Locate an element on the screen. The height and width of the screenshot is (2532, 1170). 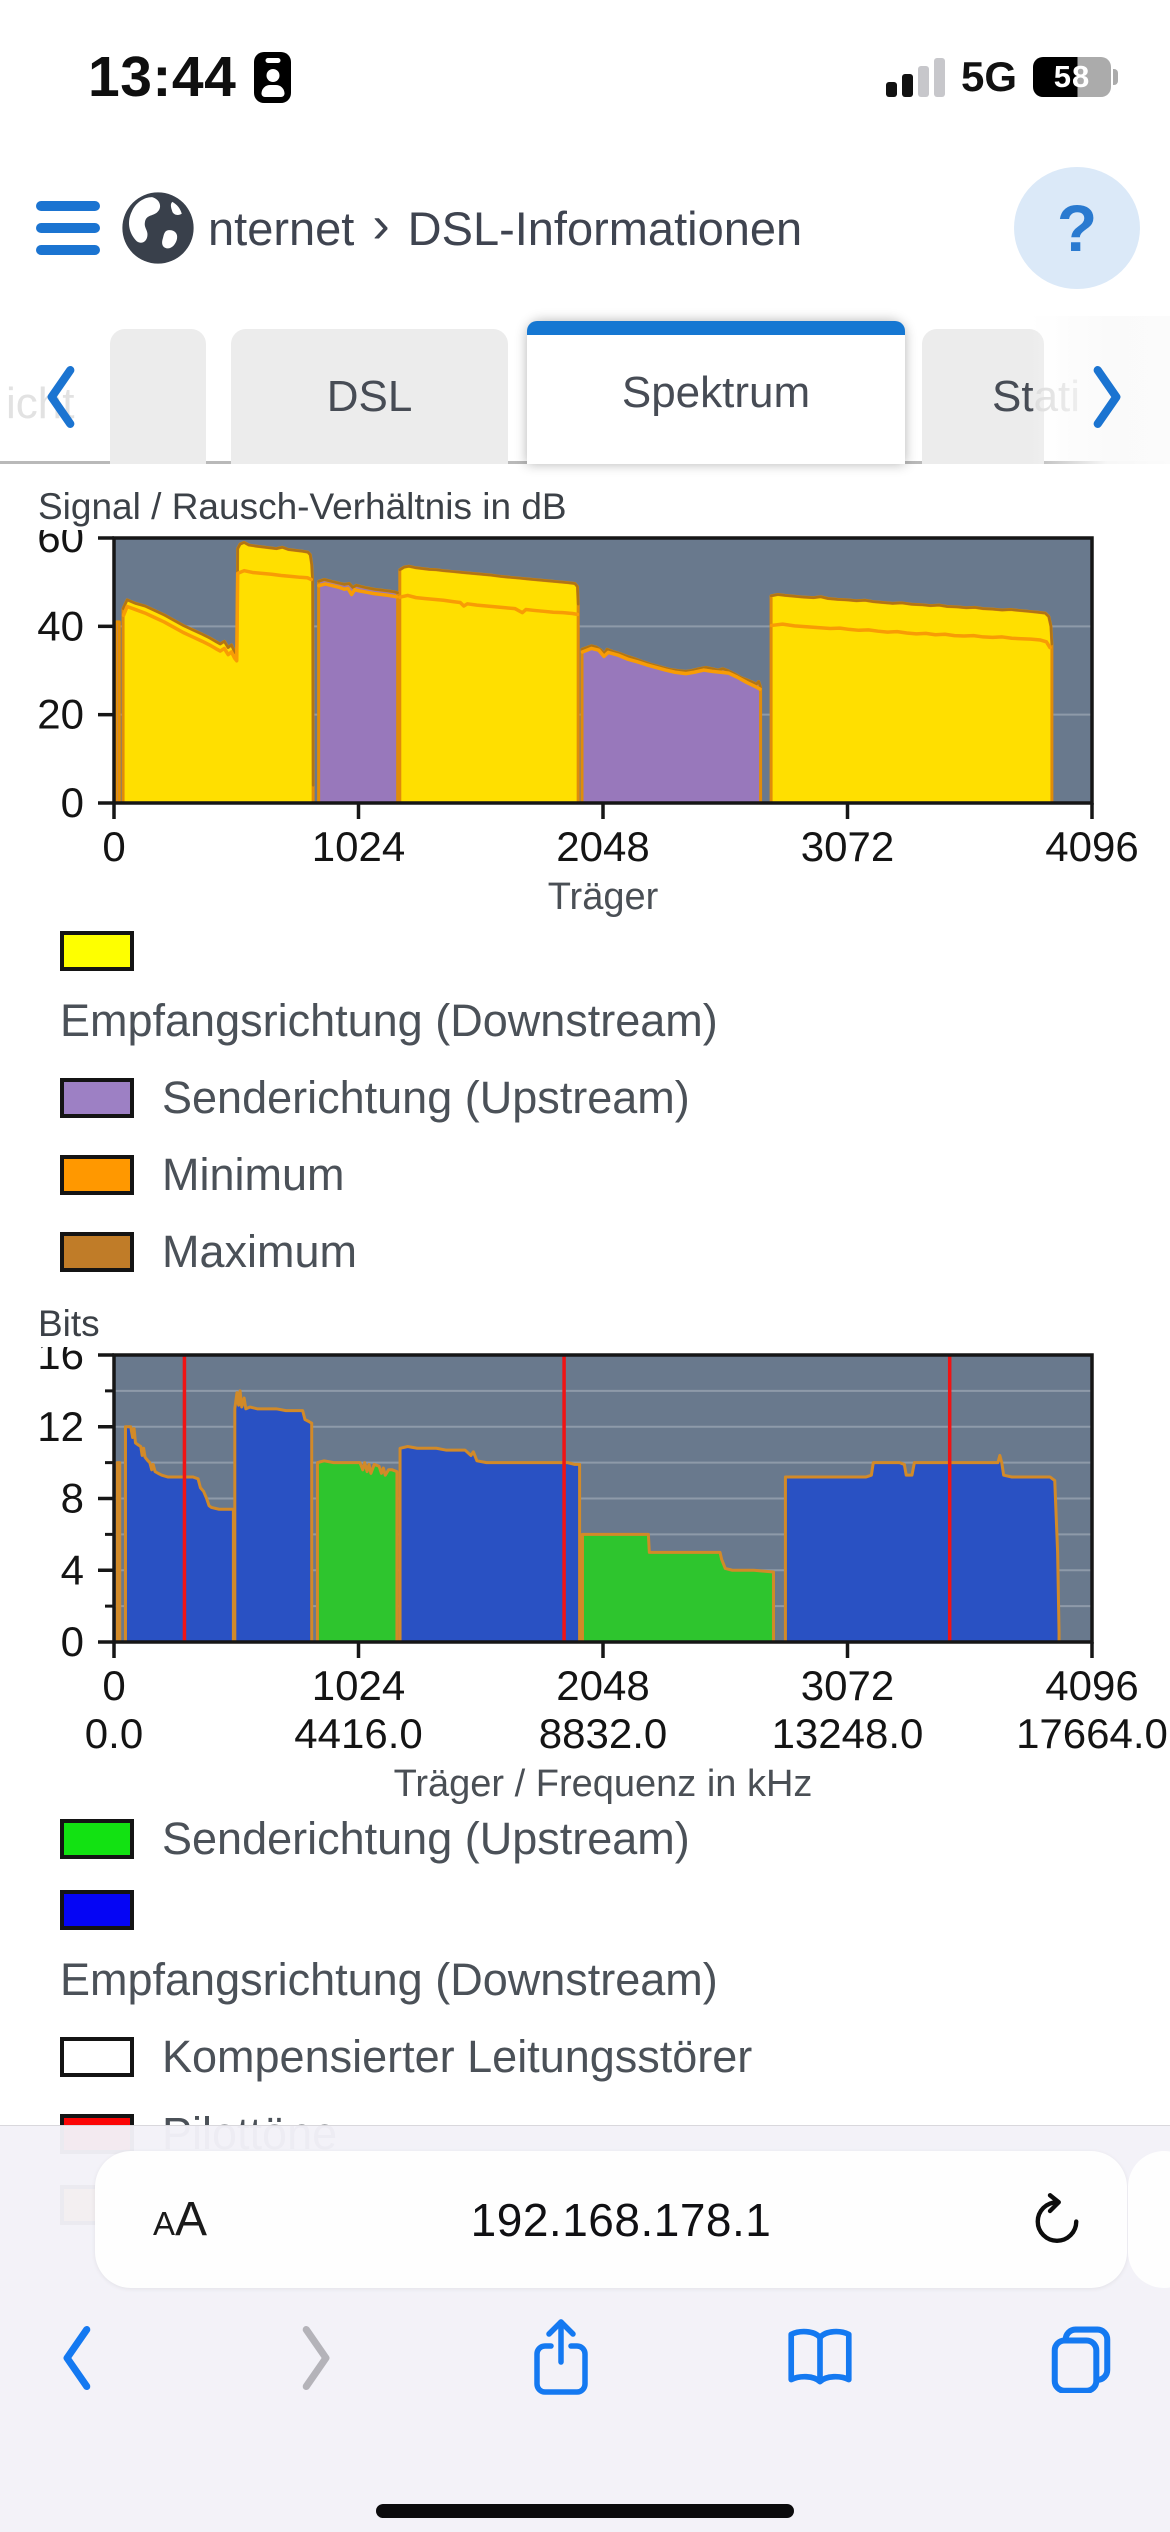
y-tick-label: 60 is located at coordinates (60, 545).